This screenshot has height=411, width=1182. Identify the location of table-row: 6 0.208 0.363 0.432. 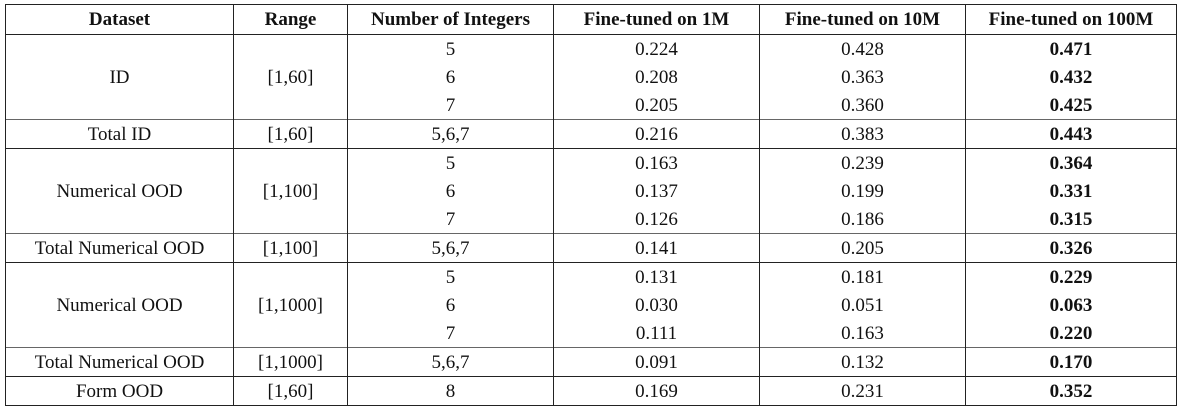
(591, 77).